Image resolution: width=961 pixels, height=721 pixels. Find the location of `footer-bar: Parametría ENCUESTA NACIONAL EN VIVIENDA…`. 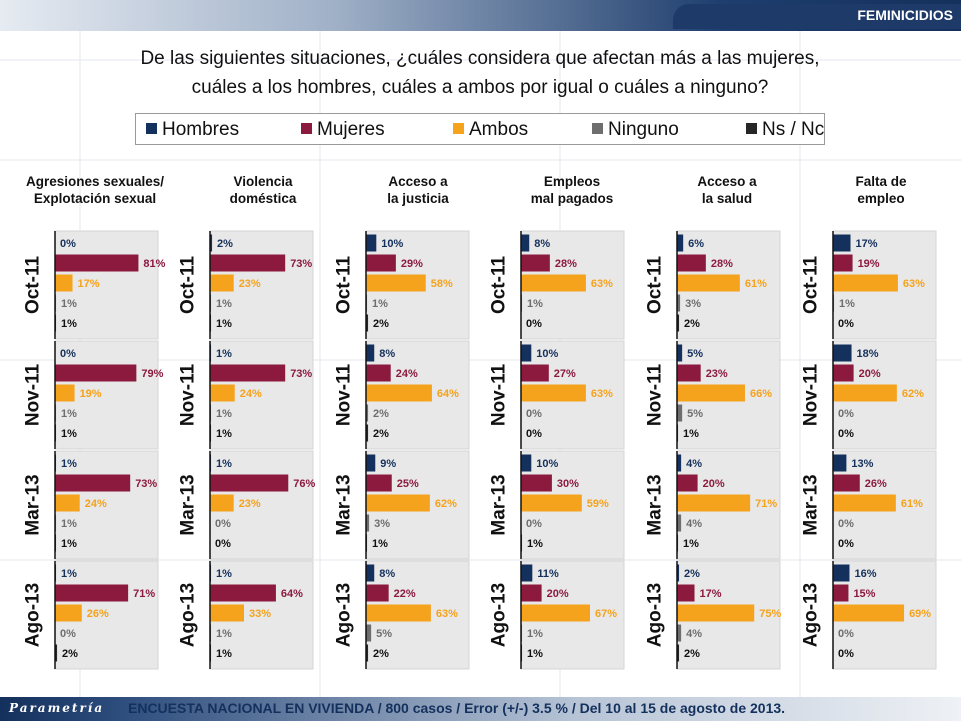

footer-bar: Parametría ENCUESTA NACIONAL EN VIVIENDA… is located at coordinates (480, 709).